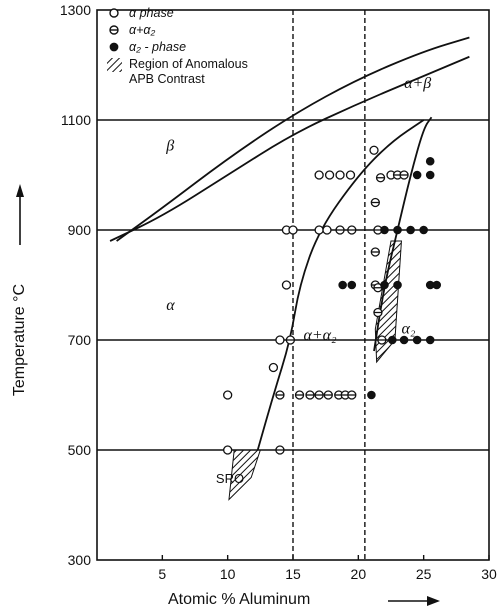  I want to click on y-tick-label: 300, so click(80, 560).